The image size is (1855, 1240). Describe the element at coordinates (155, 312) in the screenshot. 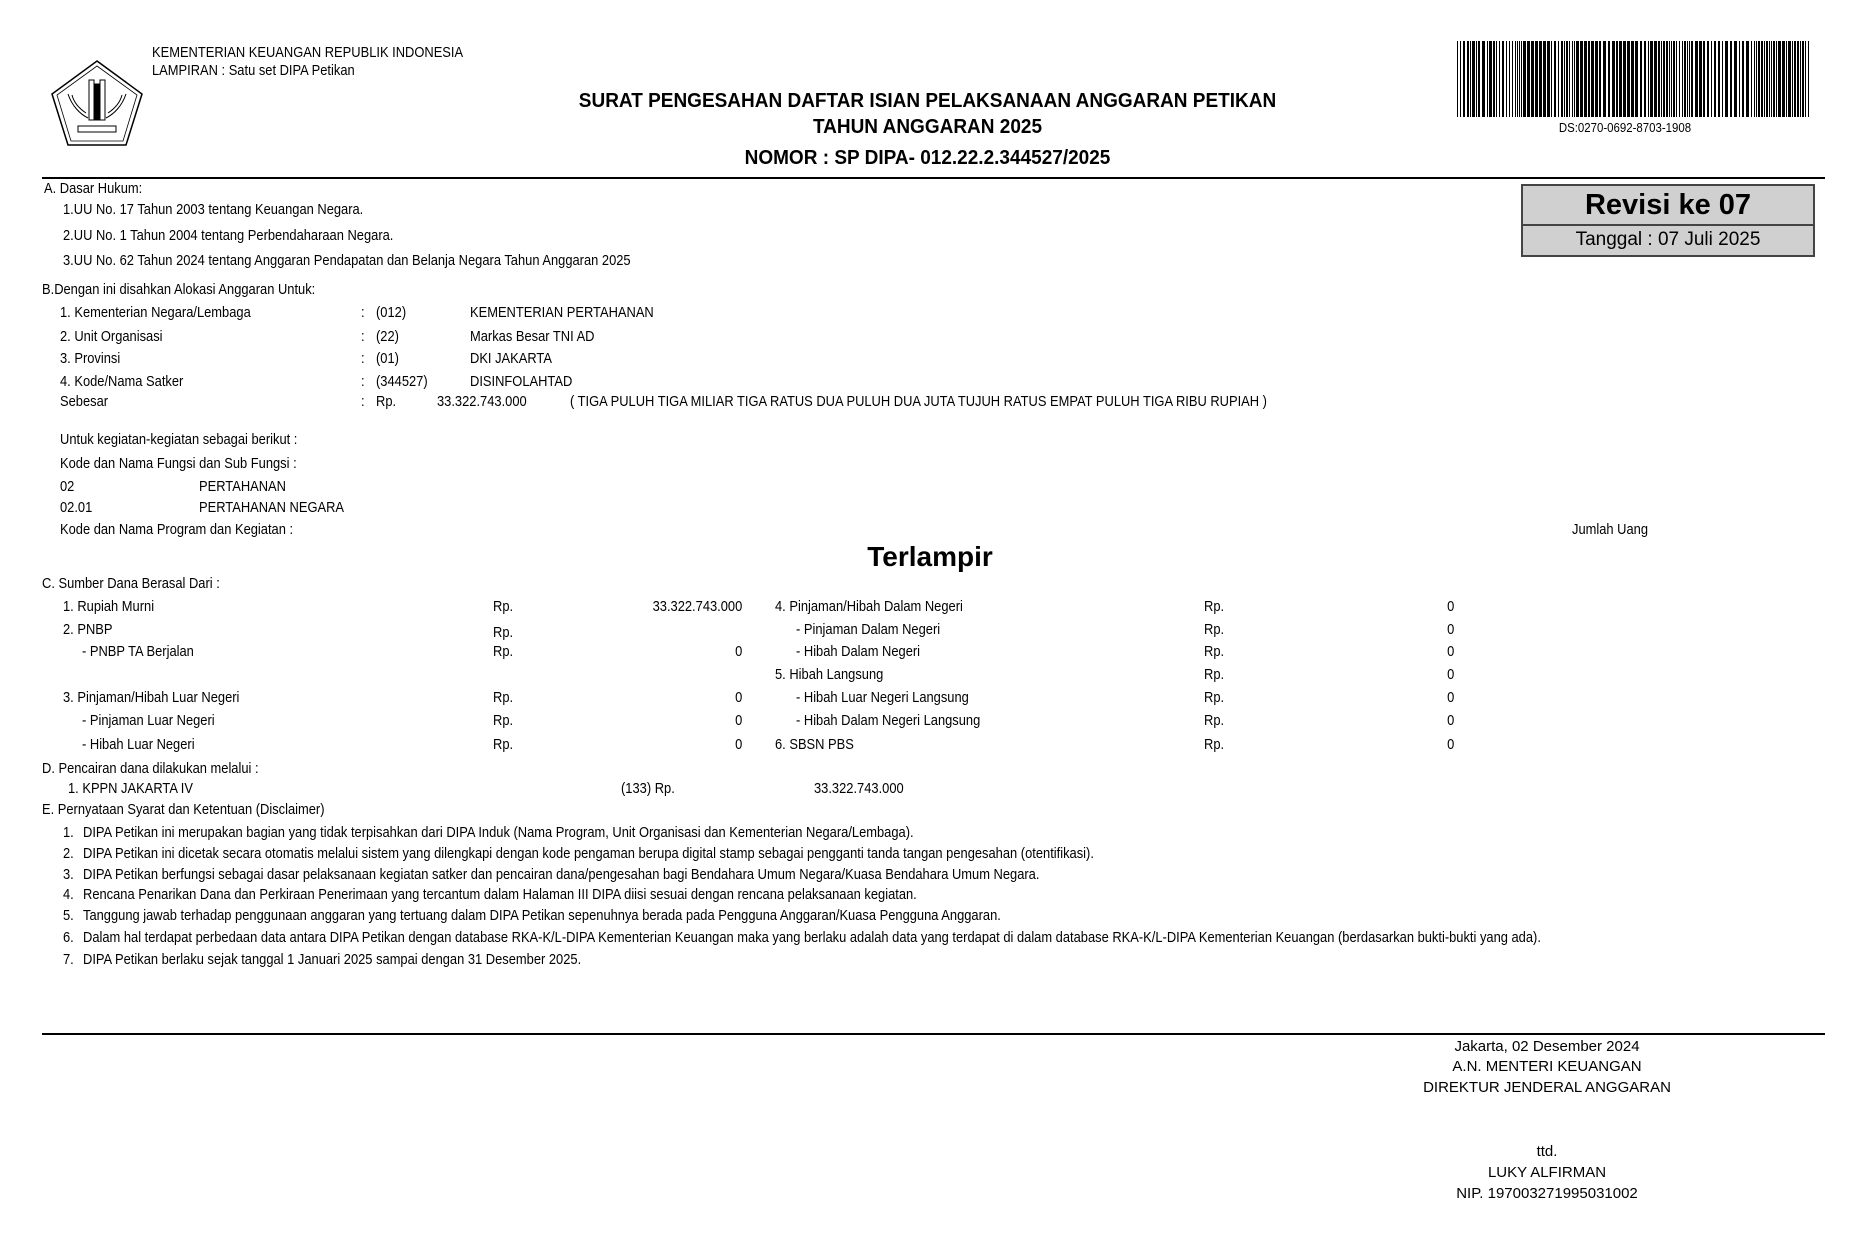

I see `allocation-label: 1. Kementerian Negara/Lembaga` at that location.